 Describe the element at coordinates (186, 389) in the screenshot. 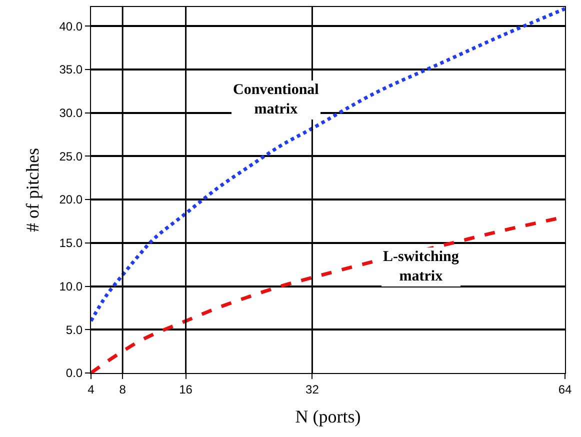

I see `x-tick-label: 16` at that location.